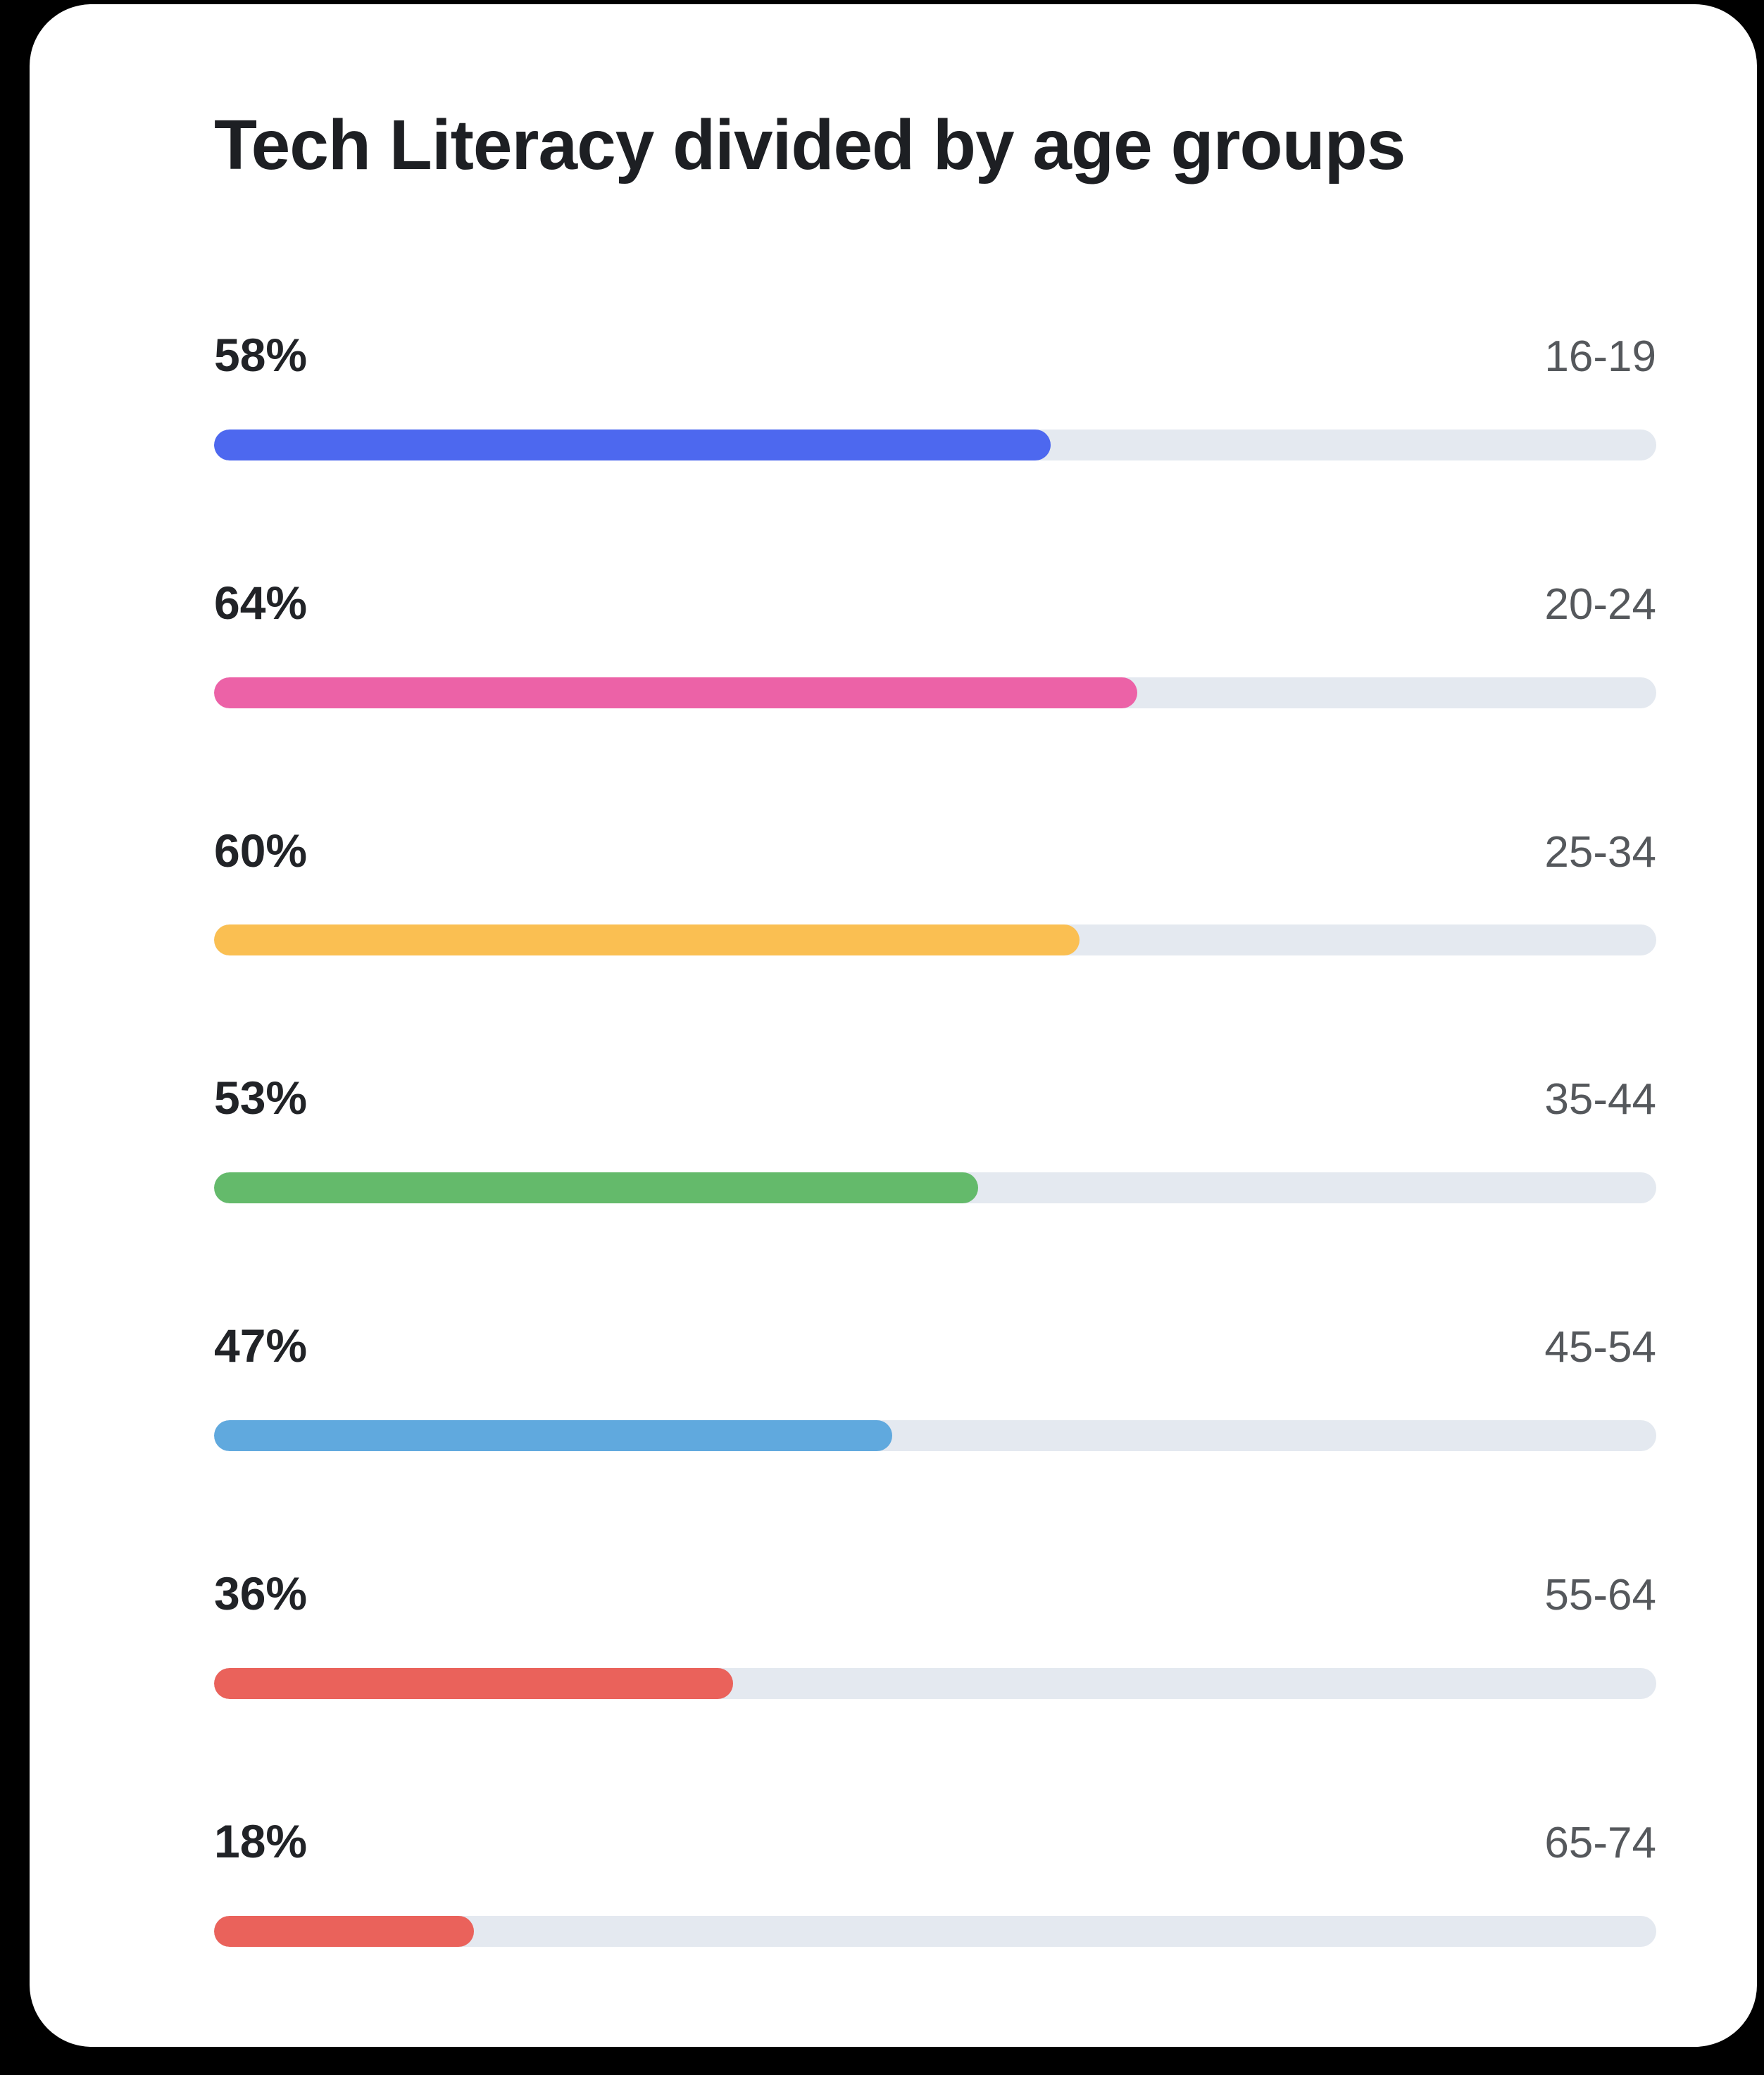  What do you see at coordinates (1600, 852) in the screenshot?
I see `age-group-label: 25-34` at bounding box center [1600, 852].